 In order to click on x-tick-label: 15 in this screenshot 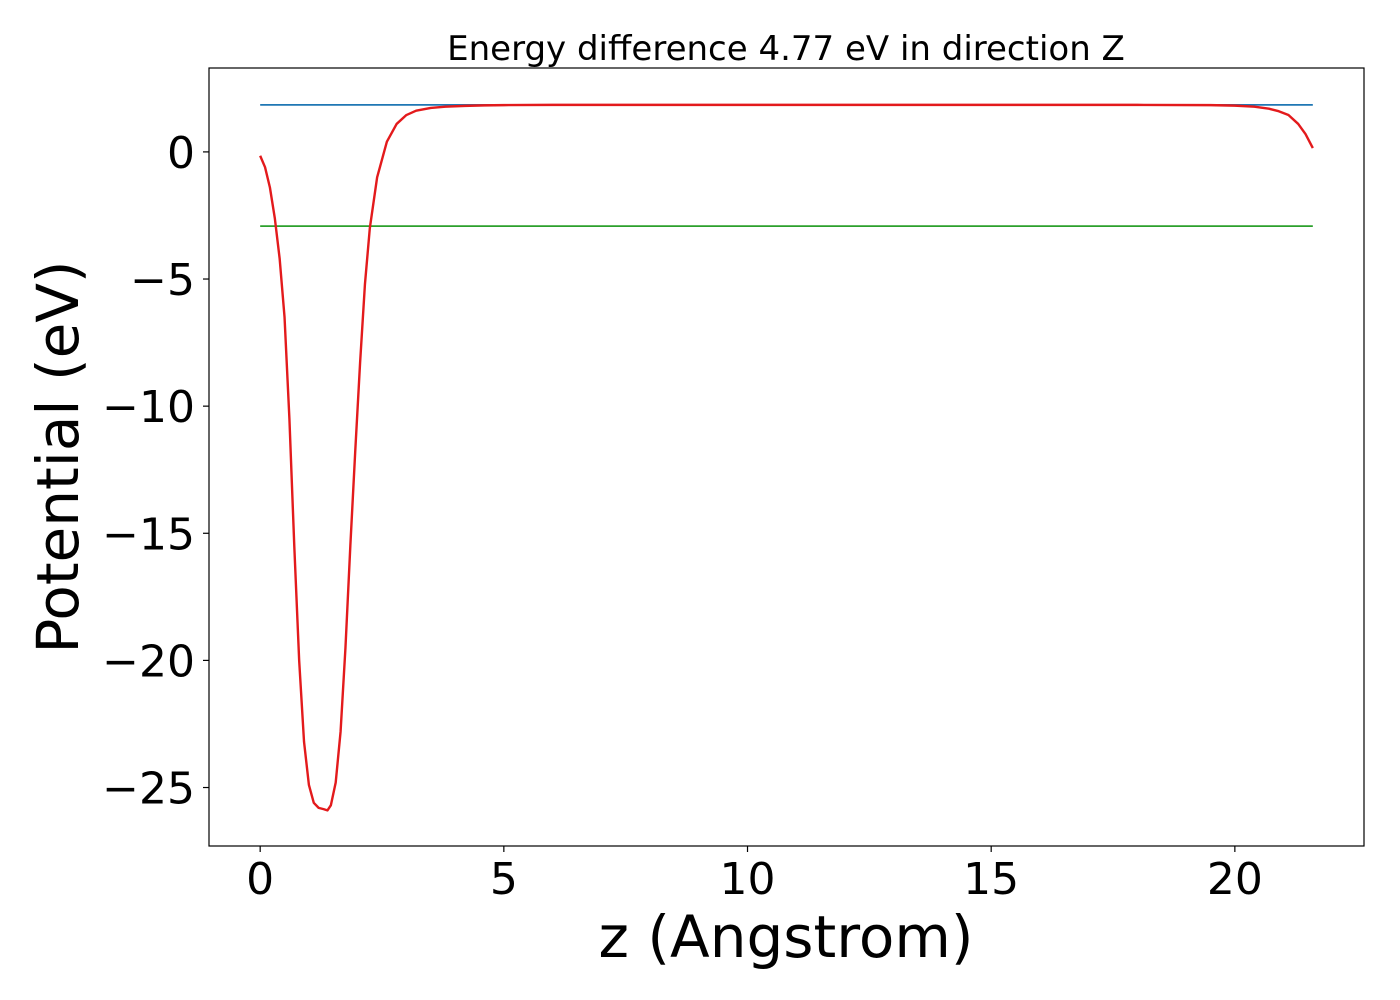, I will do `click(991, 879)`.